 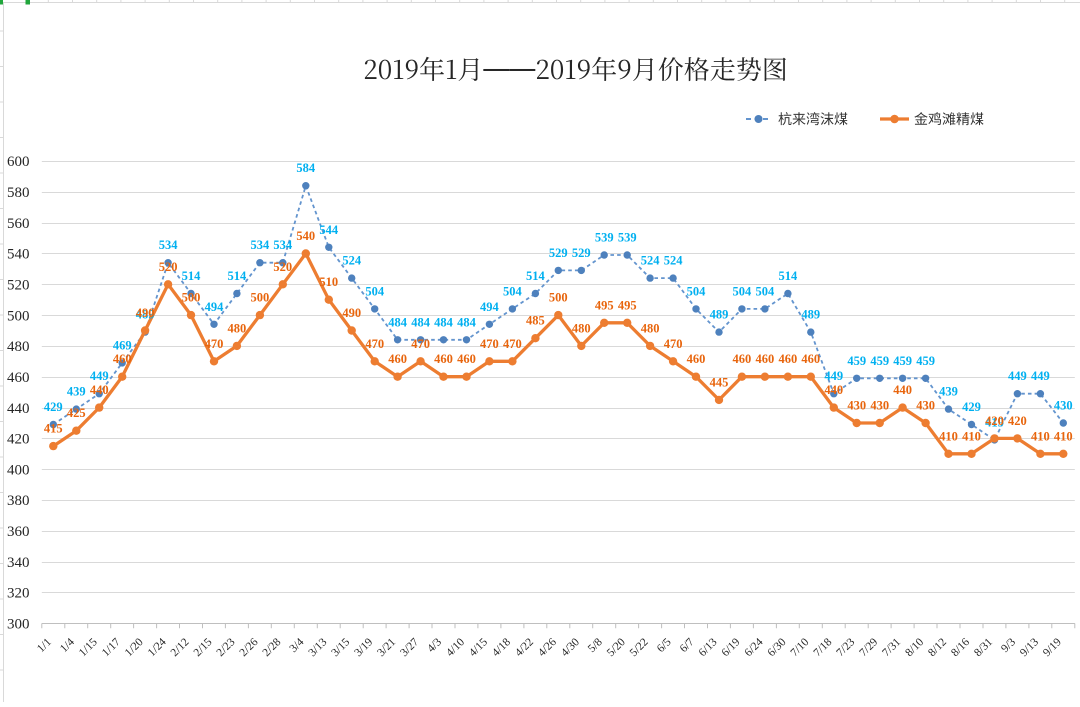 What do you see at coordinates (18, 224) in the screenshot?
I see `svg-text: 560` at bounding box center [18, 224].